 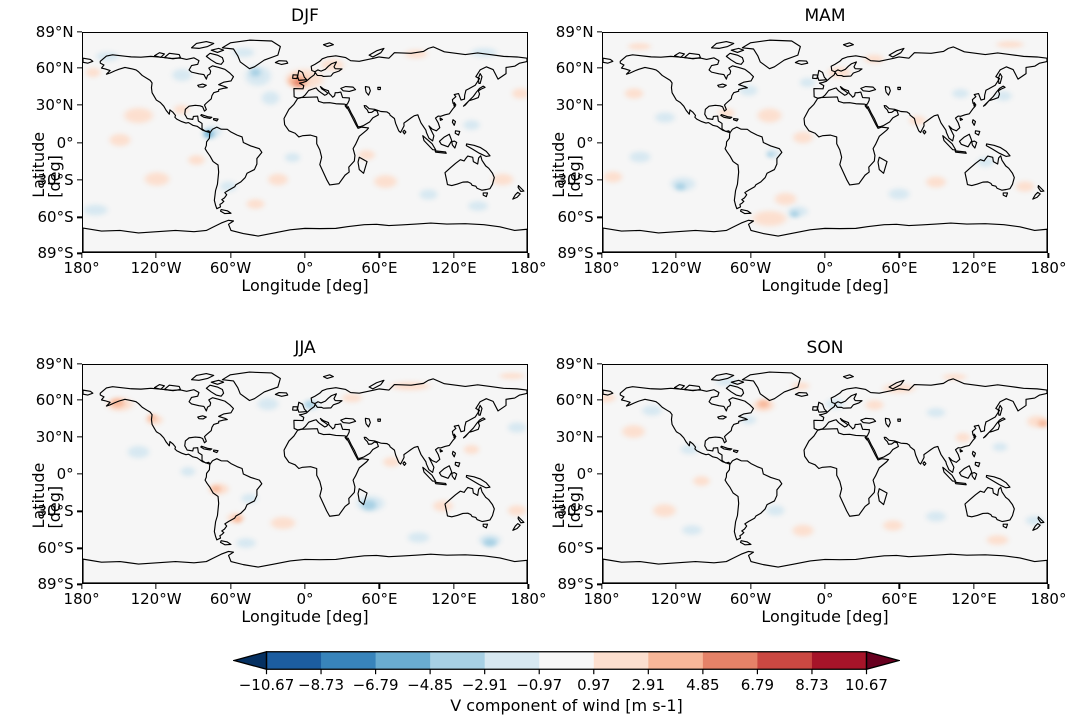 I want to click on colorbar-outline, so click(x=566, y=660).